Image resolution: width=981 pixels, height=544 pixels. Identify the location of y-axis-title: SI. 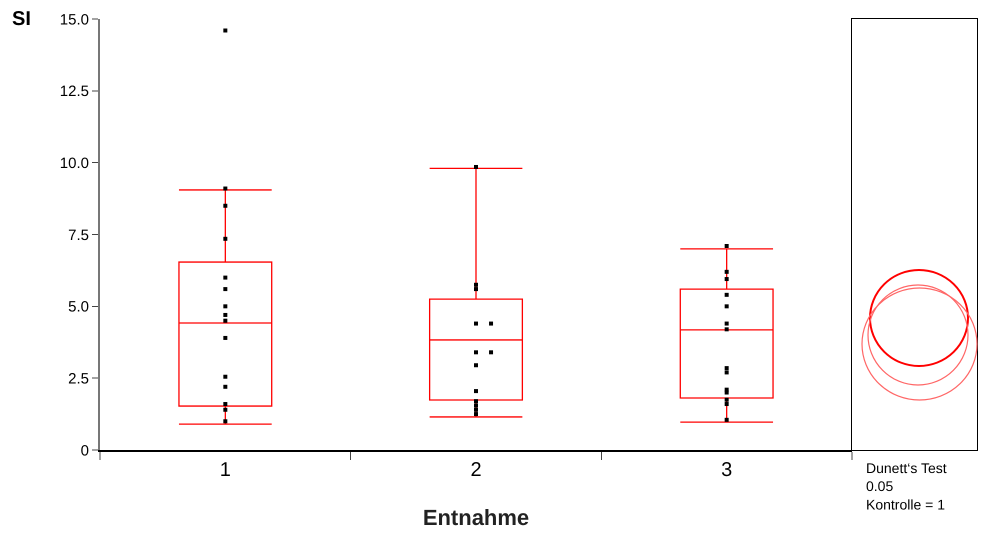
(21, 19).